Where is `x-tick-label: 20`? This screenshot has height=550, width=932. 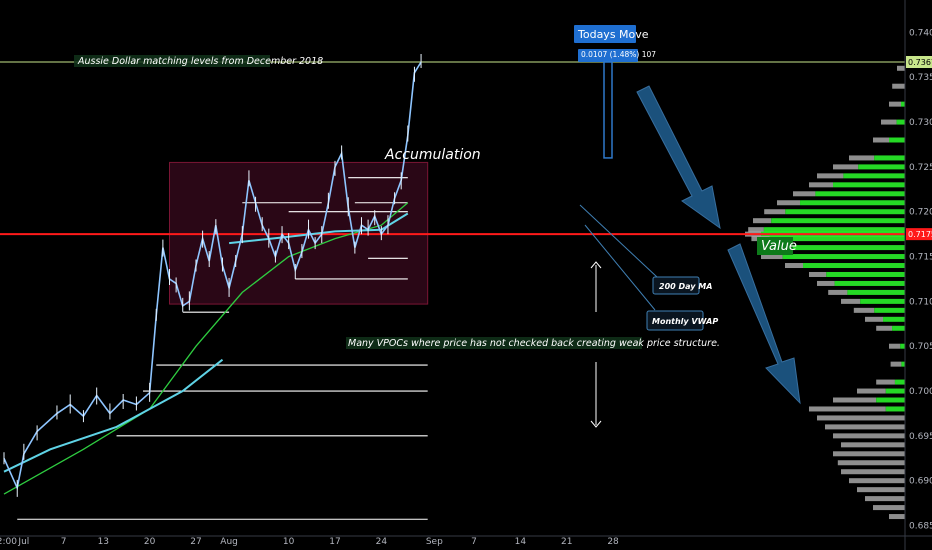
x-tick-label: 20 is located at coordinates (150, 542).